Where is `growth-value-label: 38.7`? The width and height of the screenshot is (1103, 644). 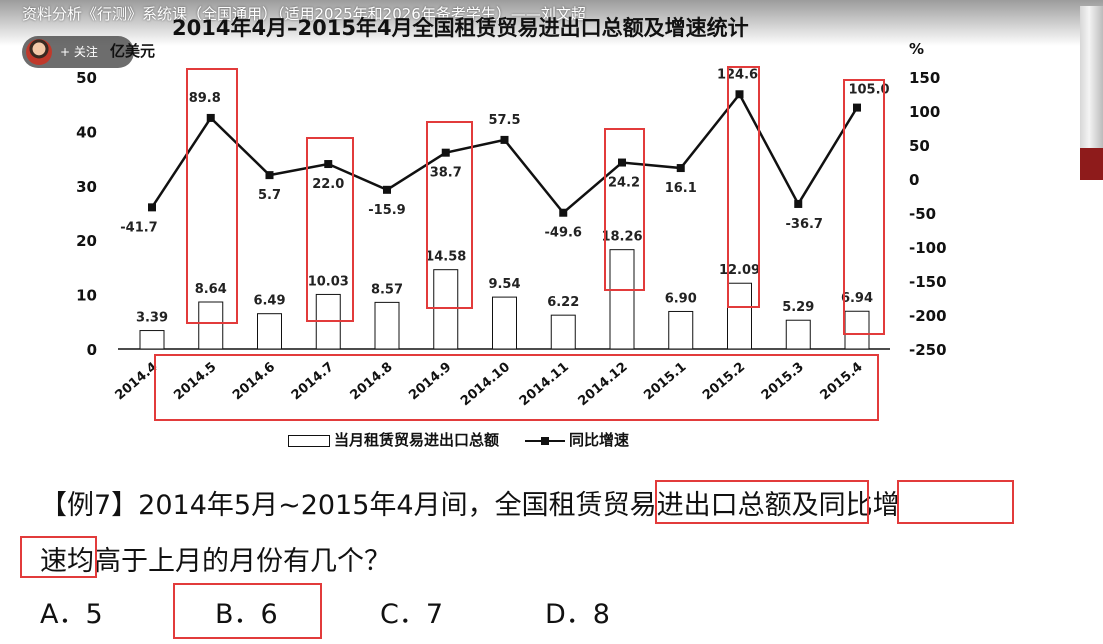 growth-value-label: 38.7 is located at coordinates (446, 173).